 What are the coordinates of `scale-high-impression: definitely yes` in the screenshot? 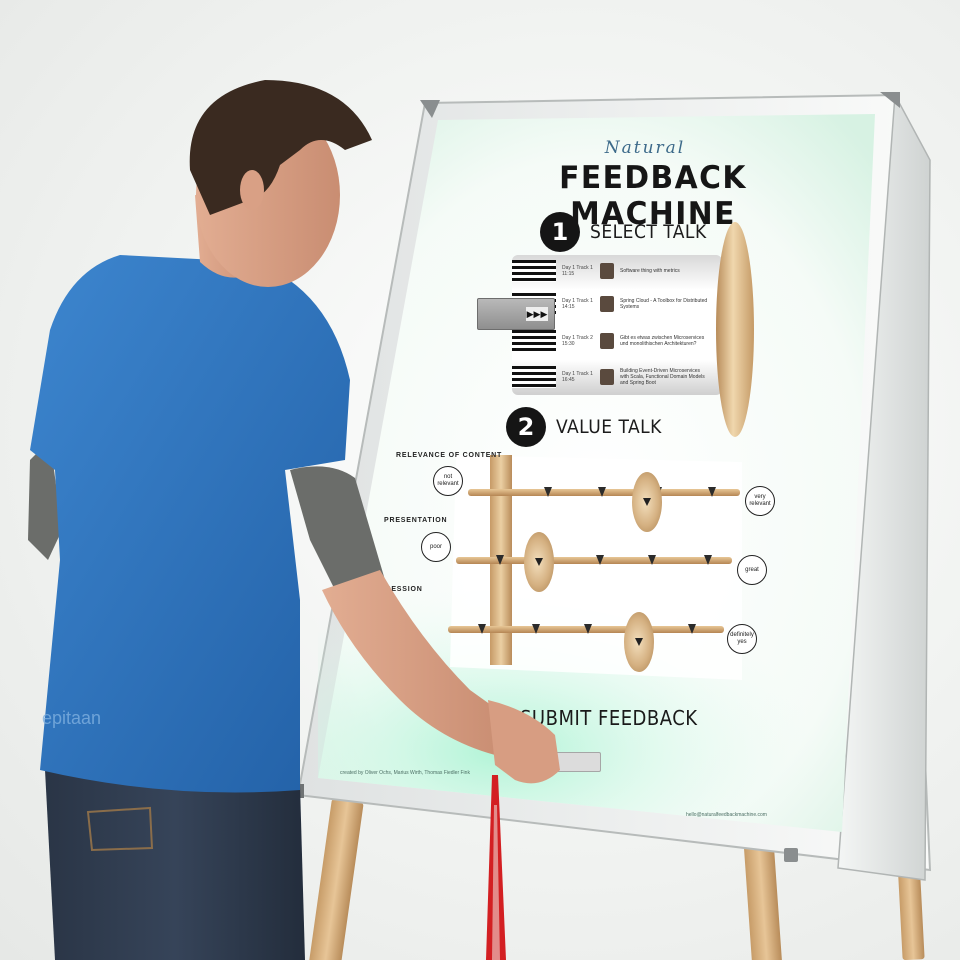 It's located at (742, 639).